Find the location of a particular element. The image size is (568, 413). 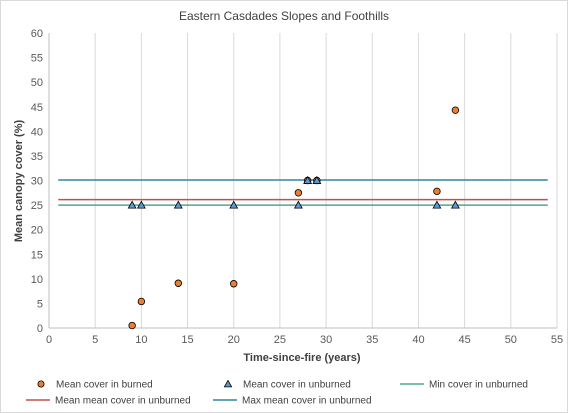

x-tick-label: 40 is located at coordinates (418, 340).